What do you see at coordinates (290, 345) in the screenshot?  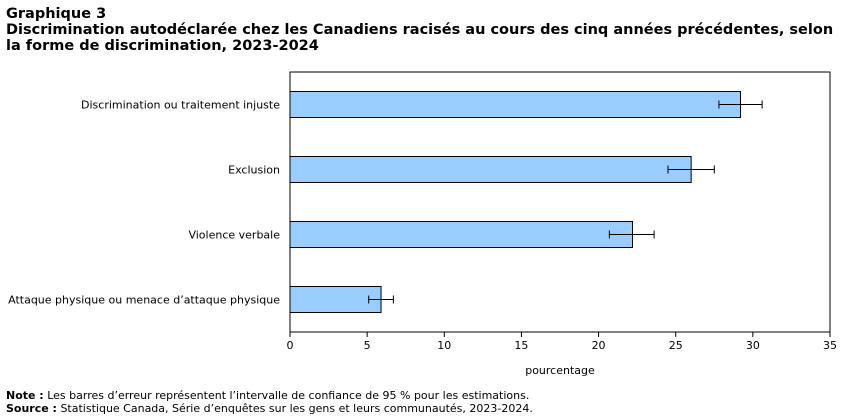 I see `x-tick-label: 0` at bounding box center [290, 345].